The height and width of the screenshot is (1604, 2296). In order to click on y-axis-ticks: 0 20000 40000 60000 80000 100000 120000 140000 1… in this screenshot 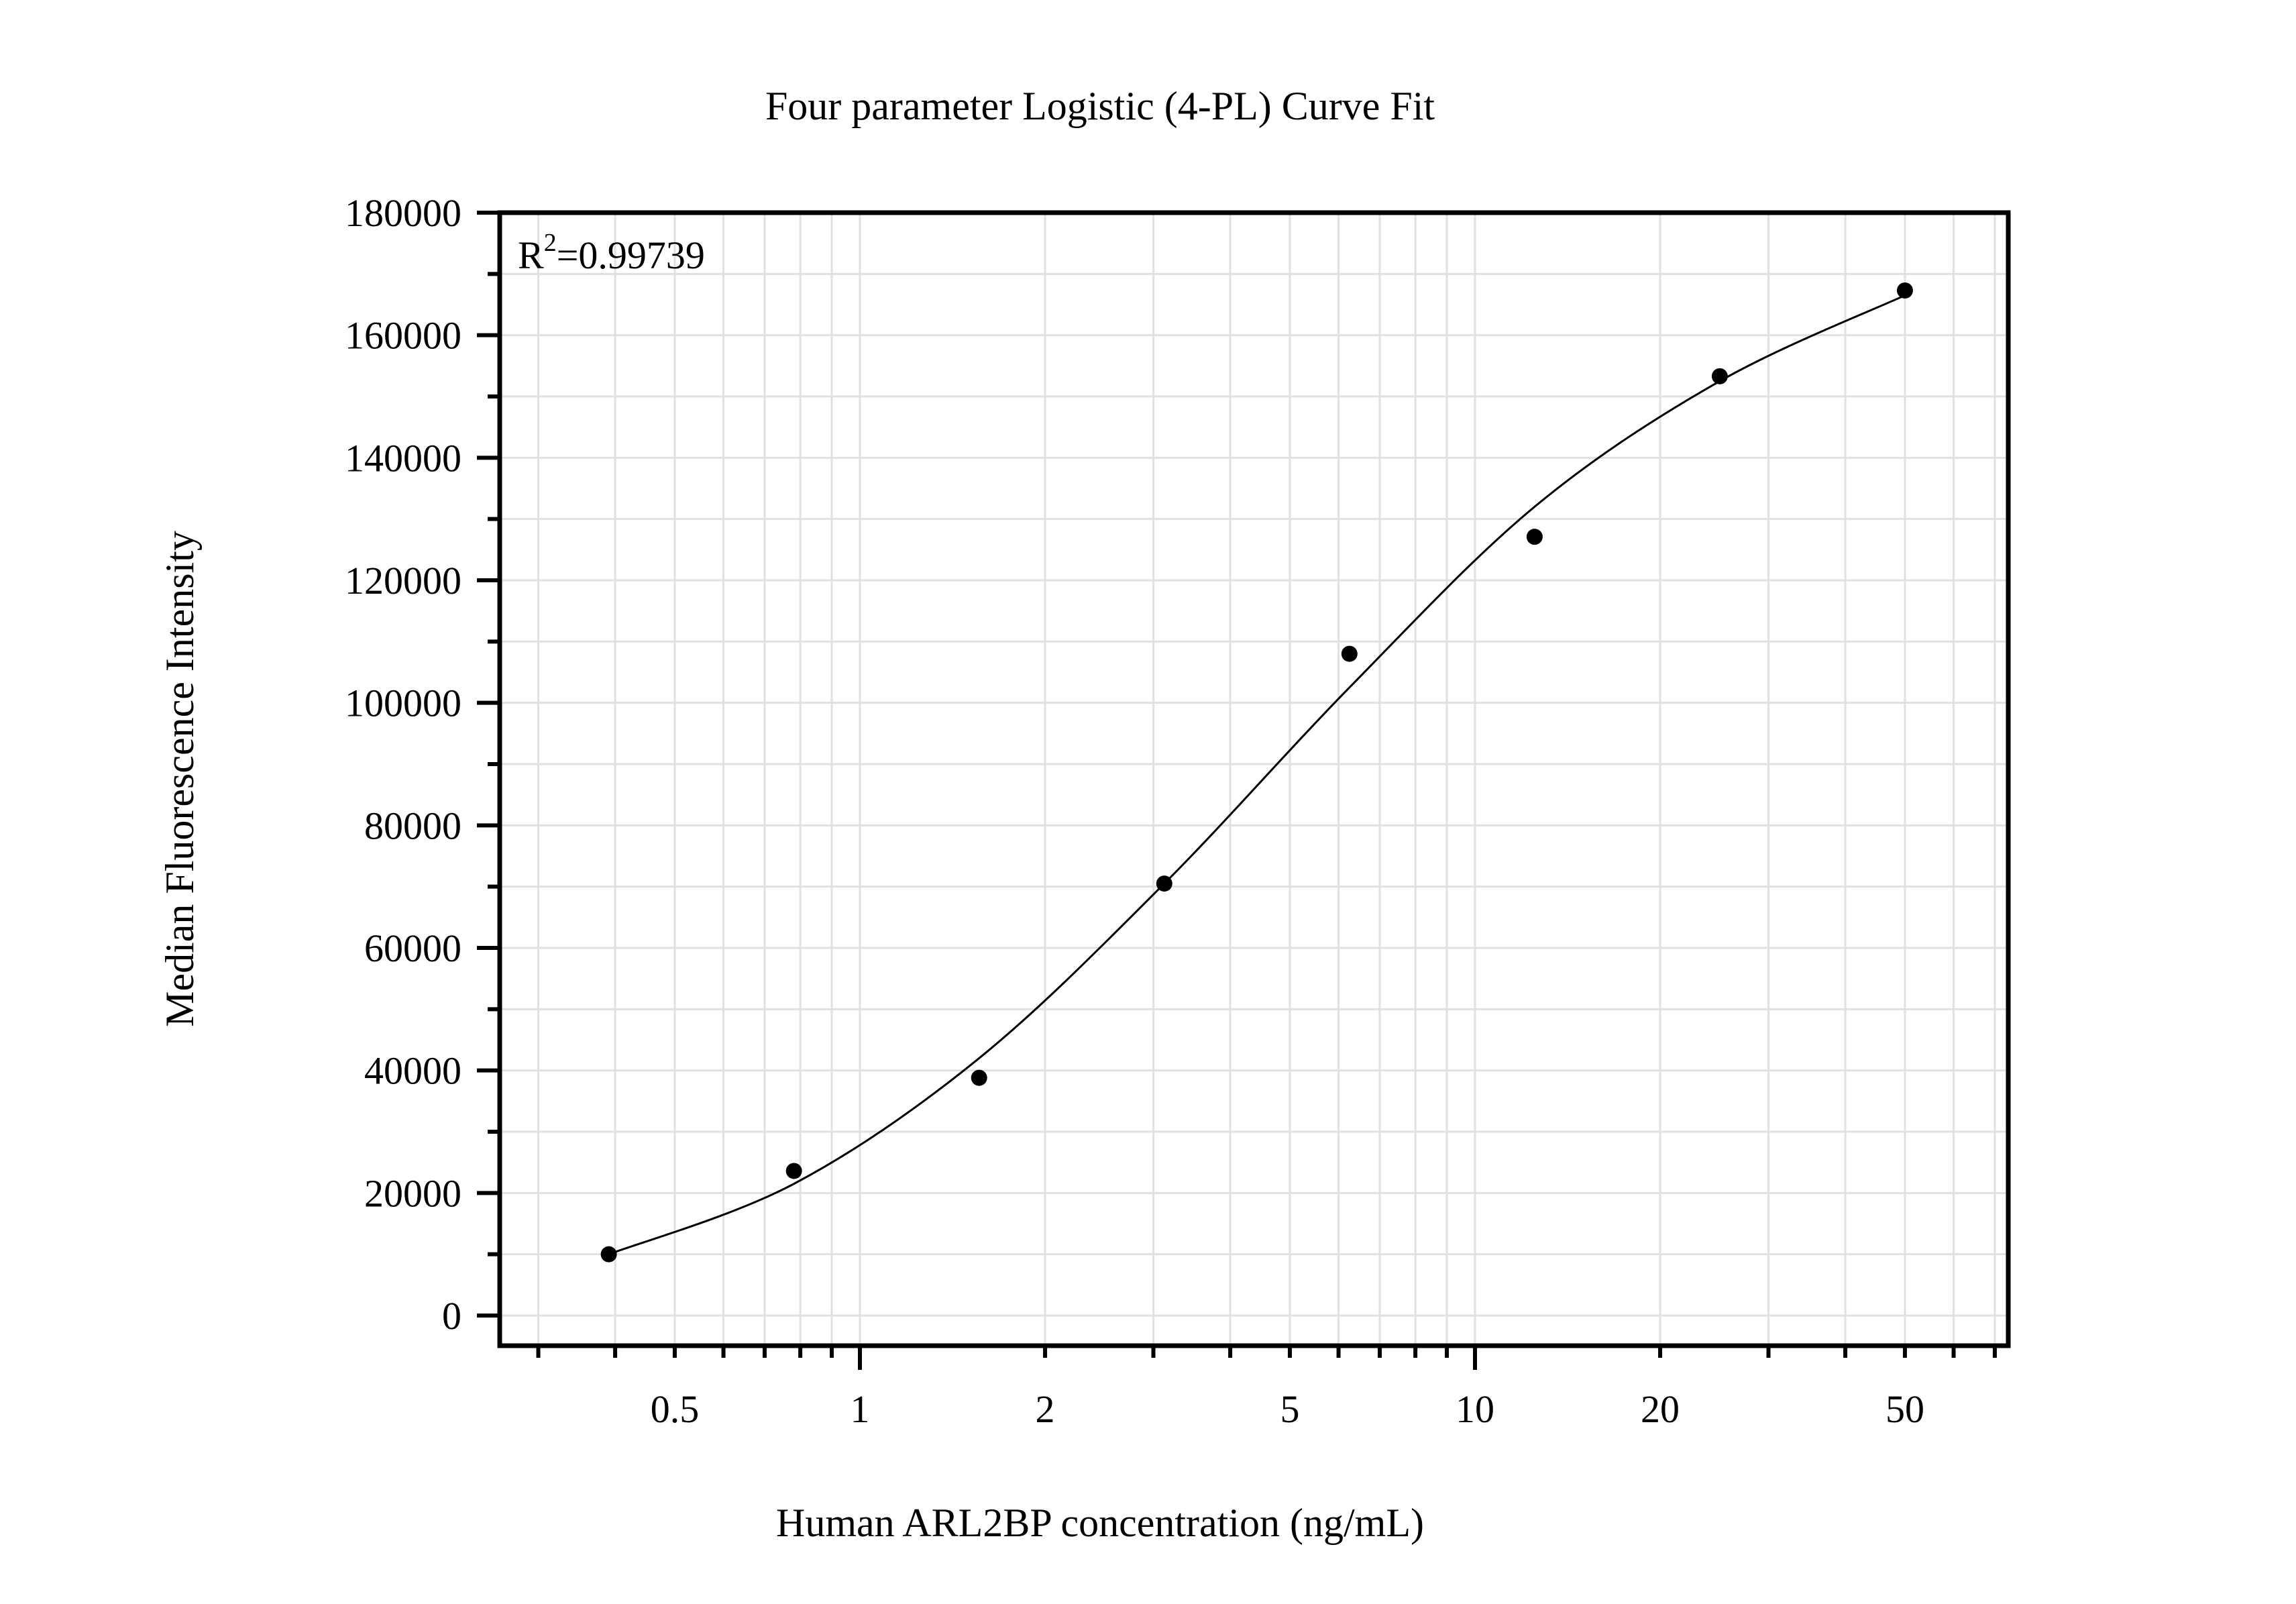, I will do `click(422, 764)`.